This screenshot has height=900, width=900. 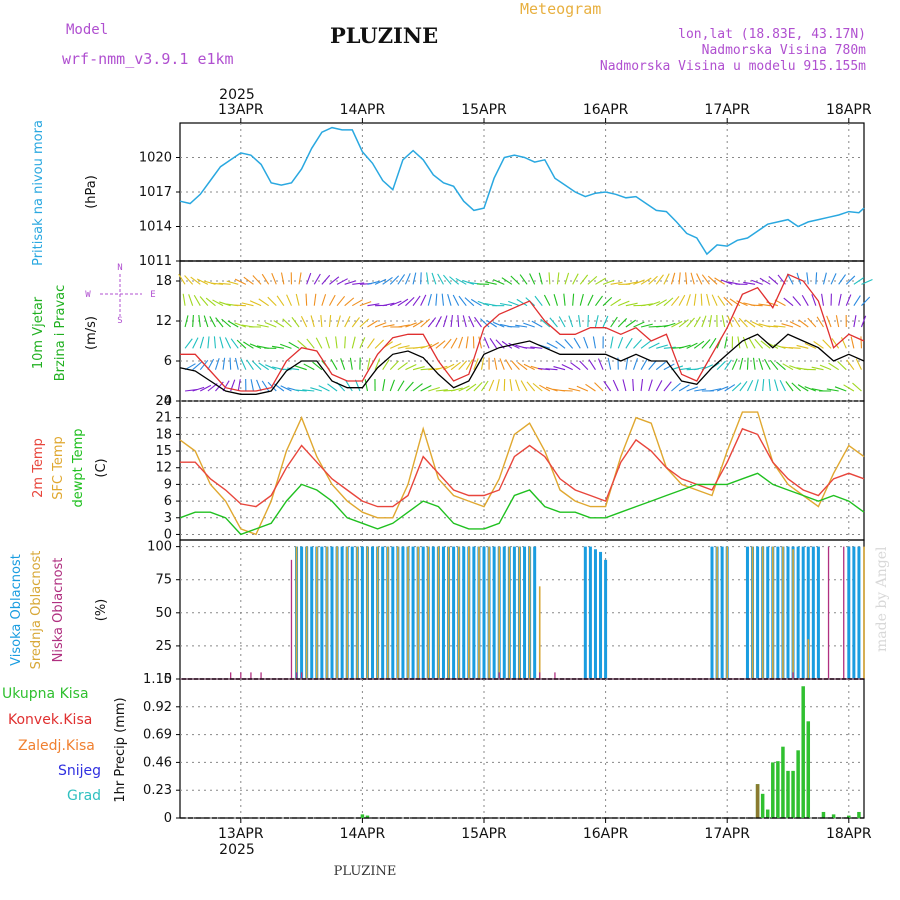 What do you see at coordinates (60, 333) in the screenshot?
I see `wind-label-2: Brzina i Pravac` at bounding box center [60, 333].